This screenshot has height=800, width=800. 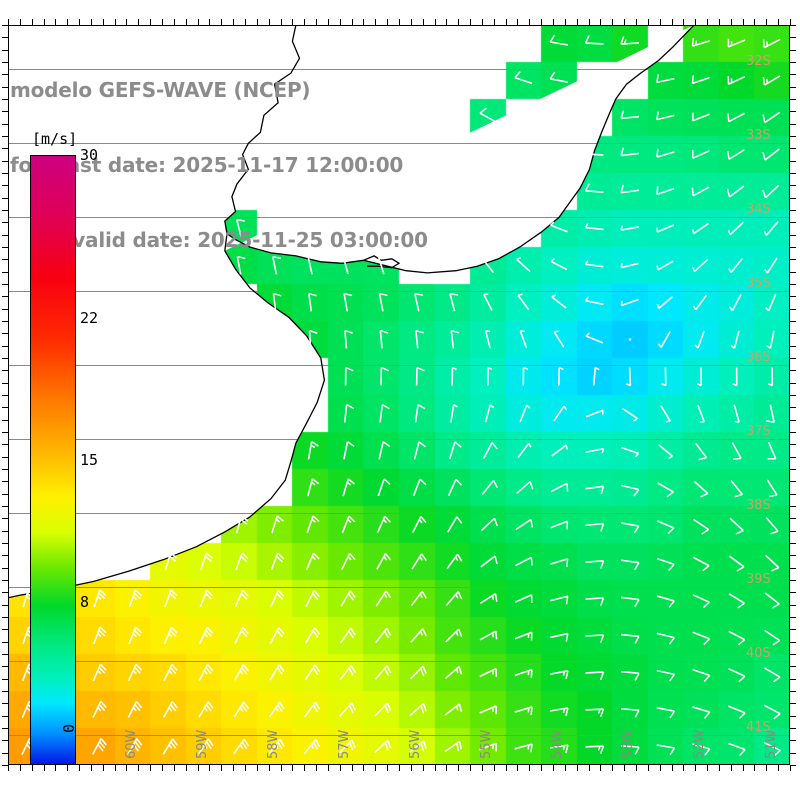 I want to click on gridline-lat-39S, so click(x=399, y=588).